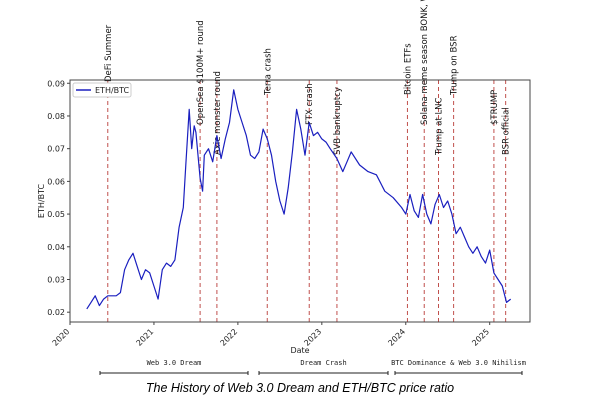 The width and height of the screenshot is (600, 403). I want to click on event-label: FTX crash, so click(310, 104).